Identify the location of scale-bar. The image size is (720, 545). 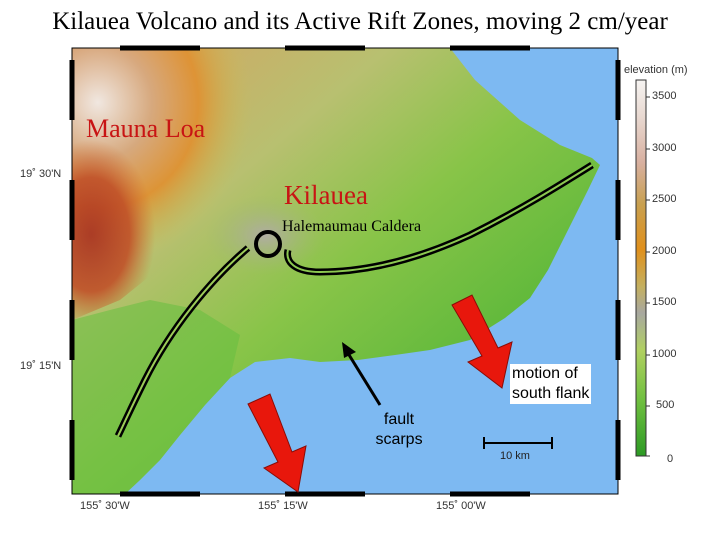
(518, 443).